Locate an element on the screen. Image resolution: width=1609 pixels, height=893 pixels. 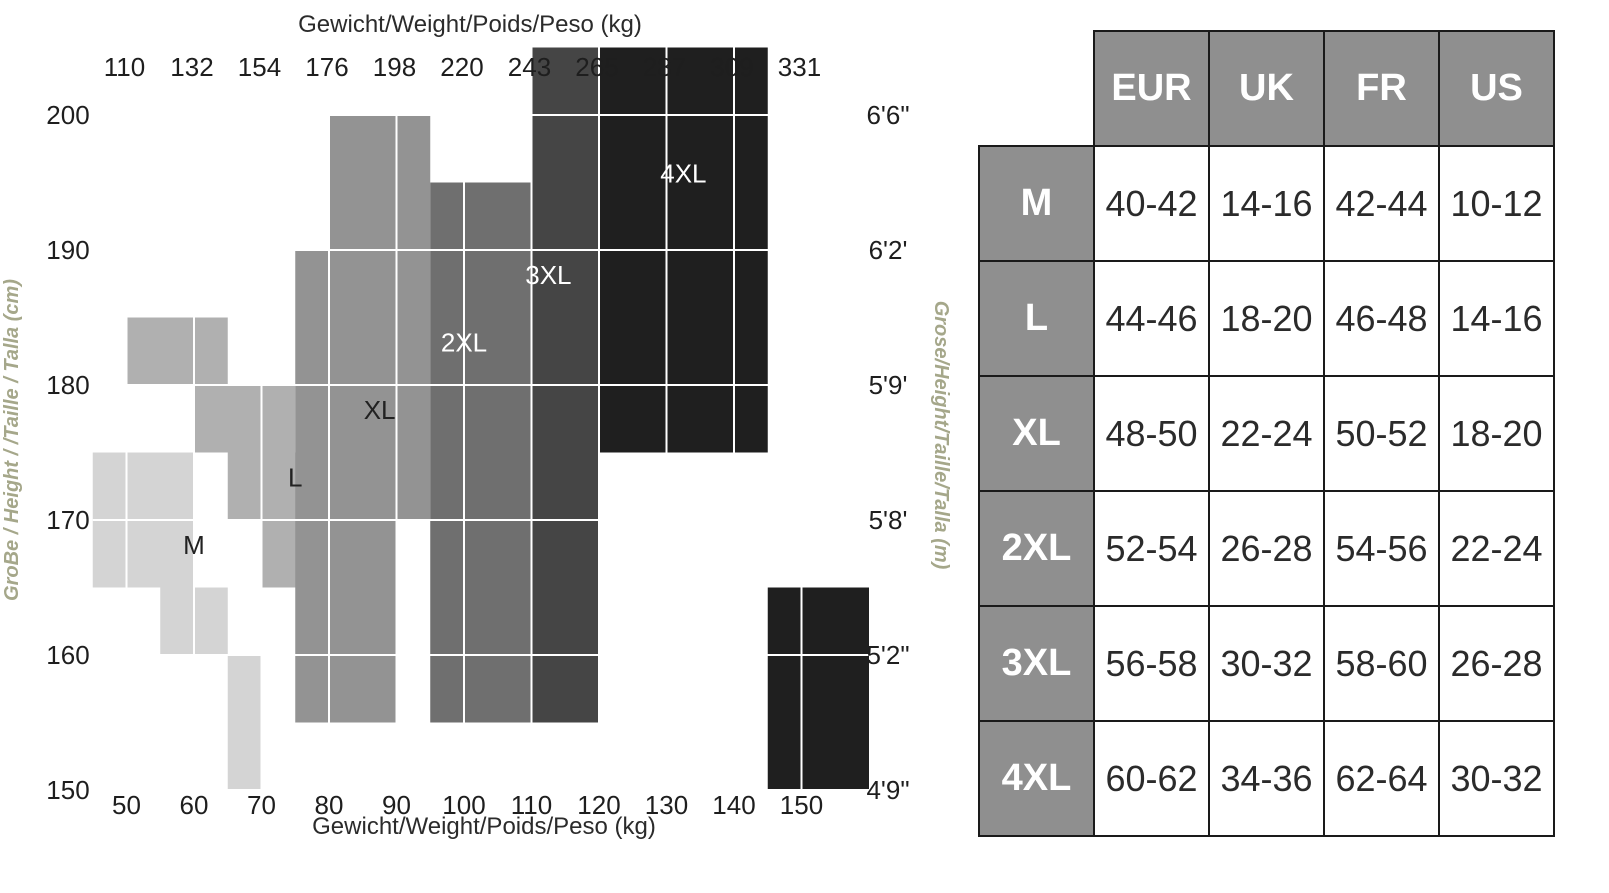
table-cell-us: 14-16 is located at coordinates (1496, 318).